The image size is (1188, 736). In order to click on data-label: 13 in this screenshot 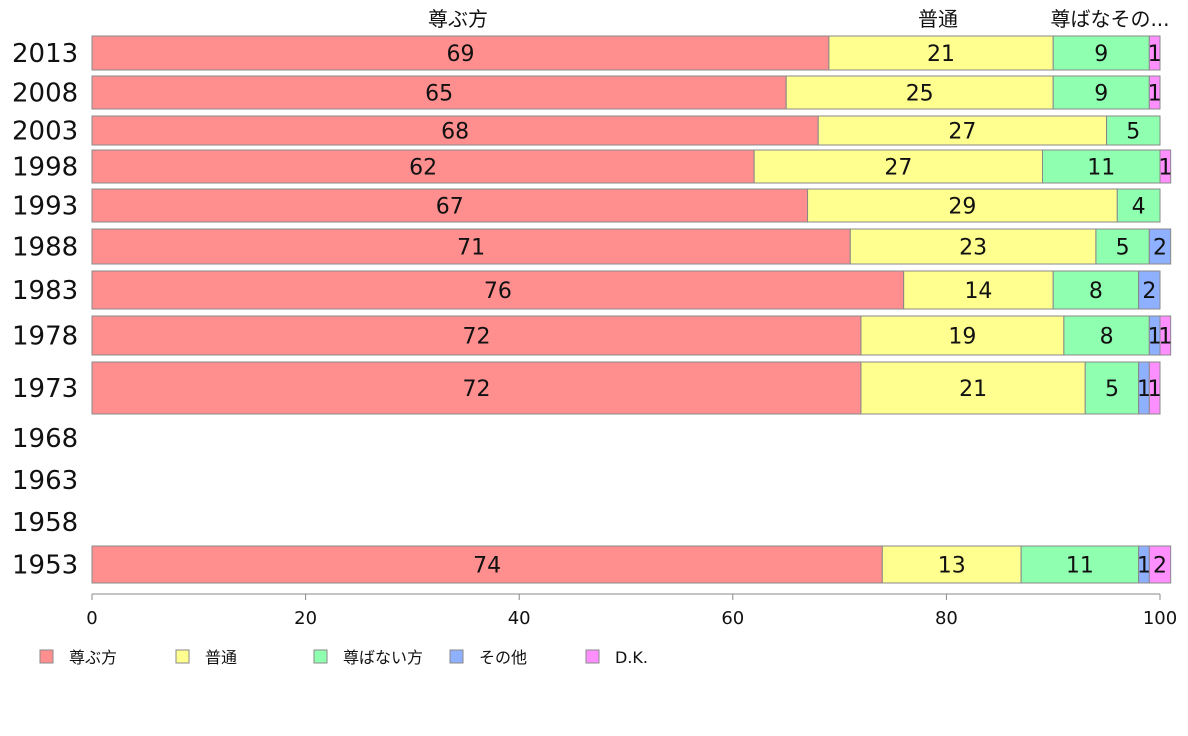, I will do `click(952, 566)`.